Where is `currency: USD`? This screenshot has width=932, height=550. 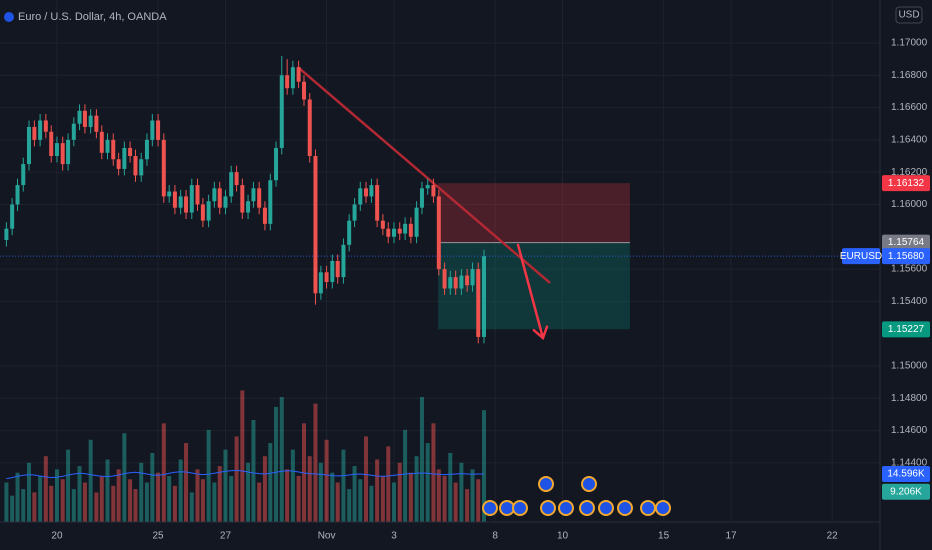
currency: USD is located at coordinates (908, 15).